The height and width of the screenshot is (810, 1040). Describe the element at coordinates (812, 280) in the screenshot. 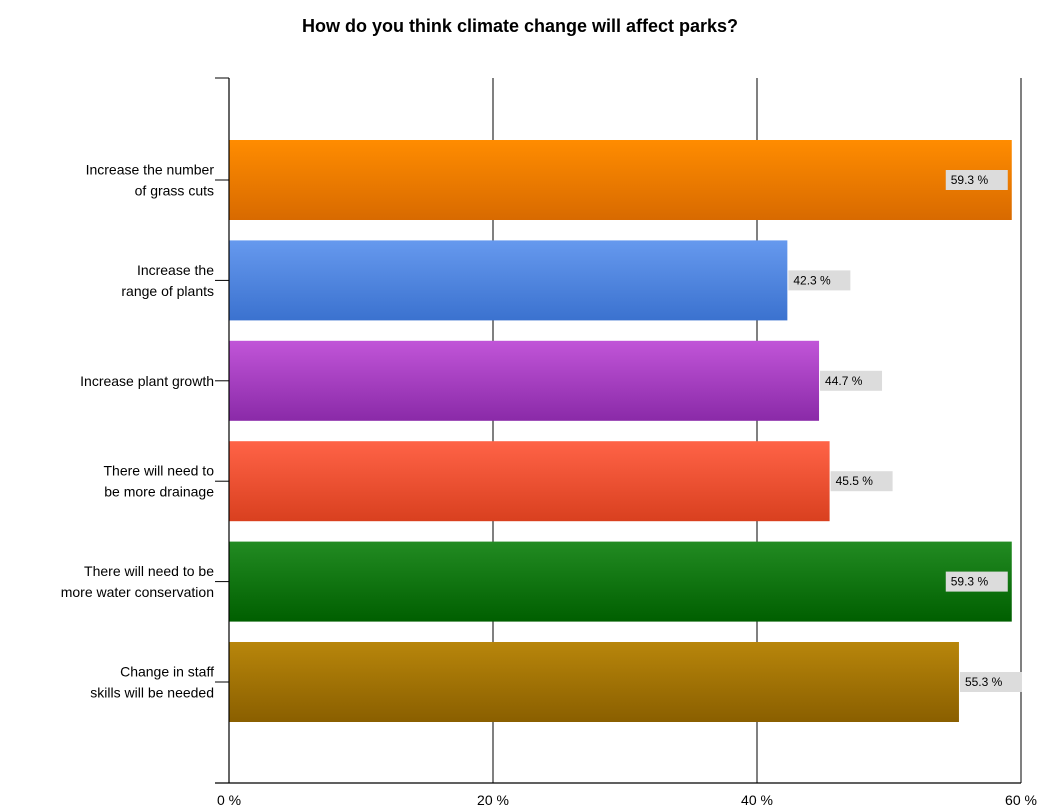

I see `data-label: 42.3 %` at that location.